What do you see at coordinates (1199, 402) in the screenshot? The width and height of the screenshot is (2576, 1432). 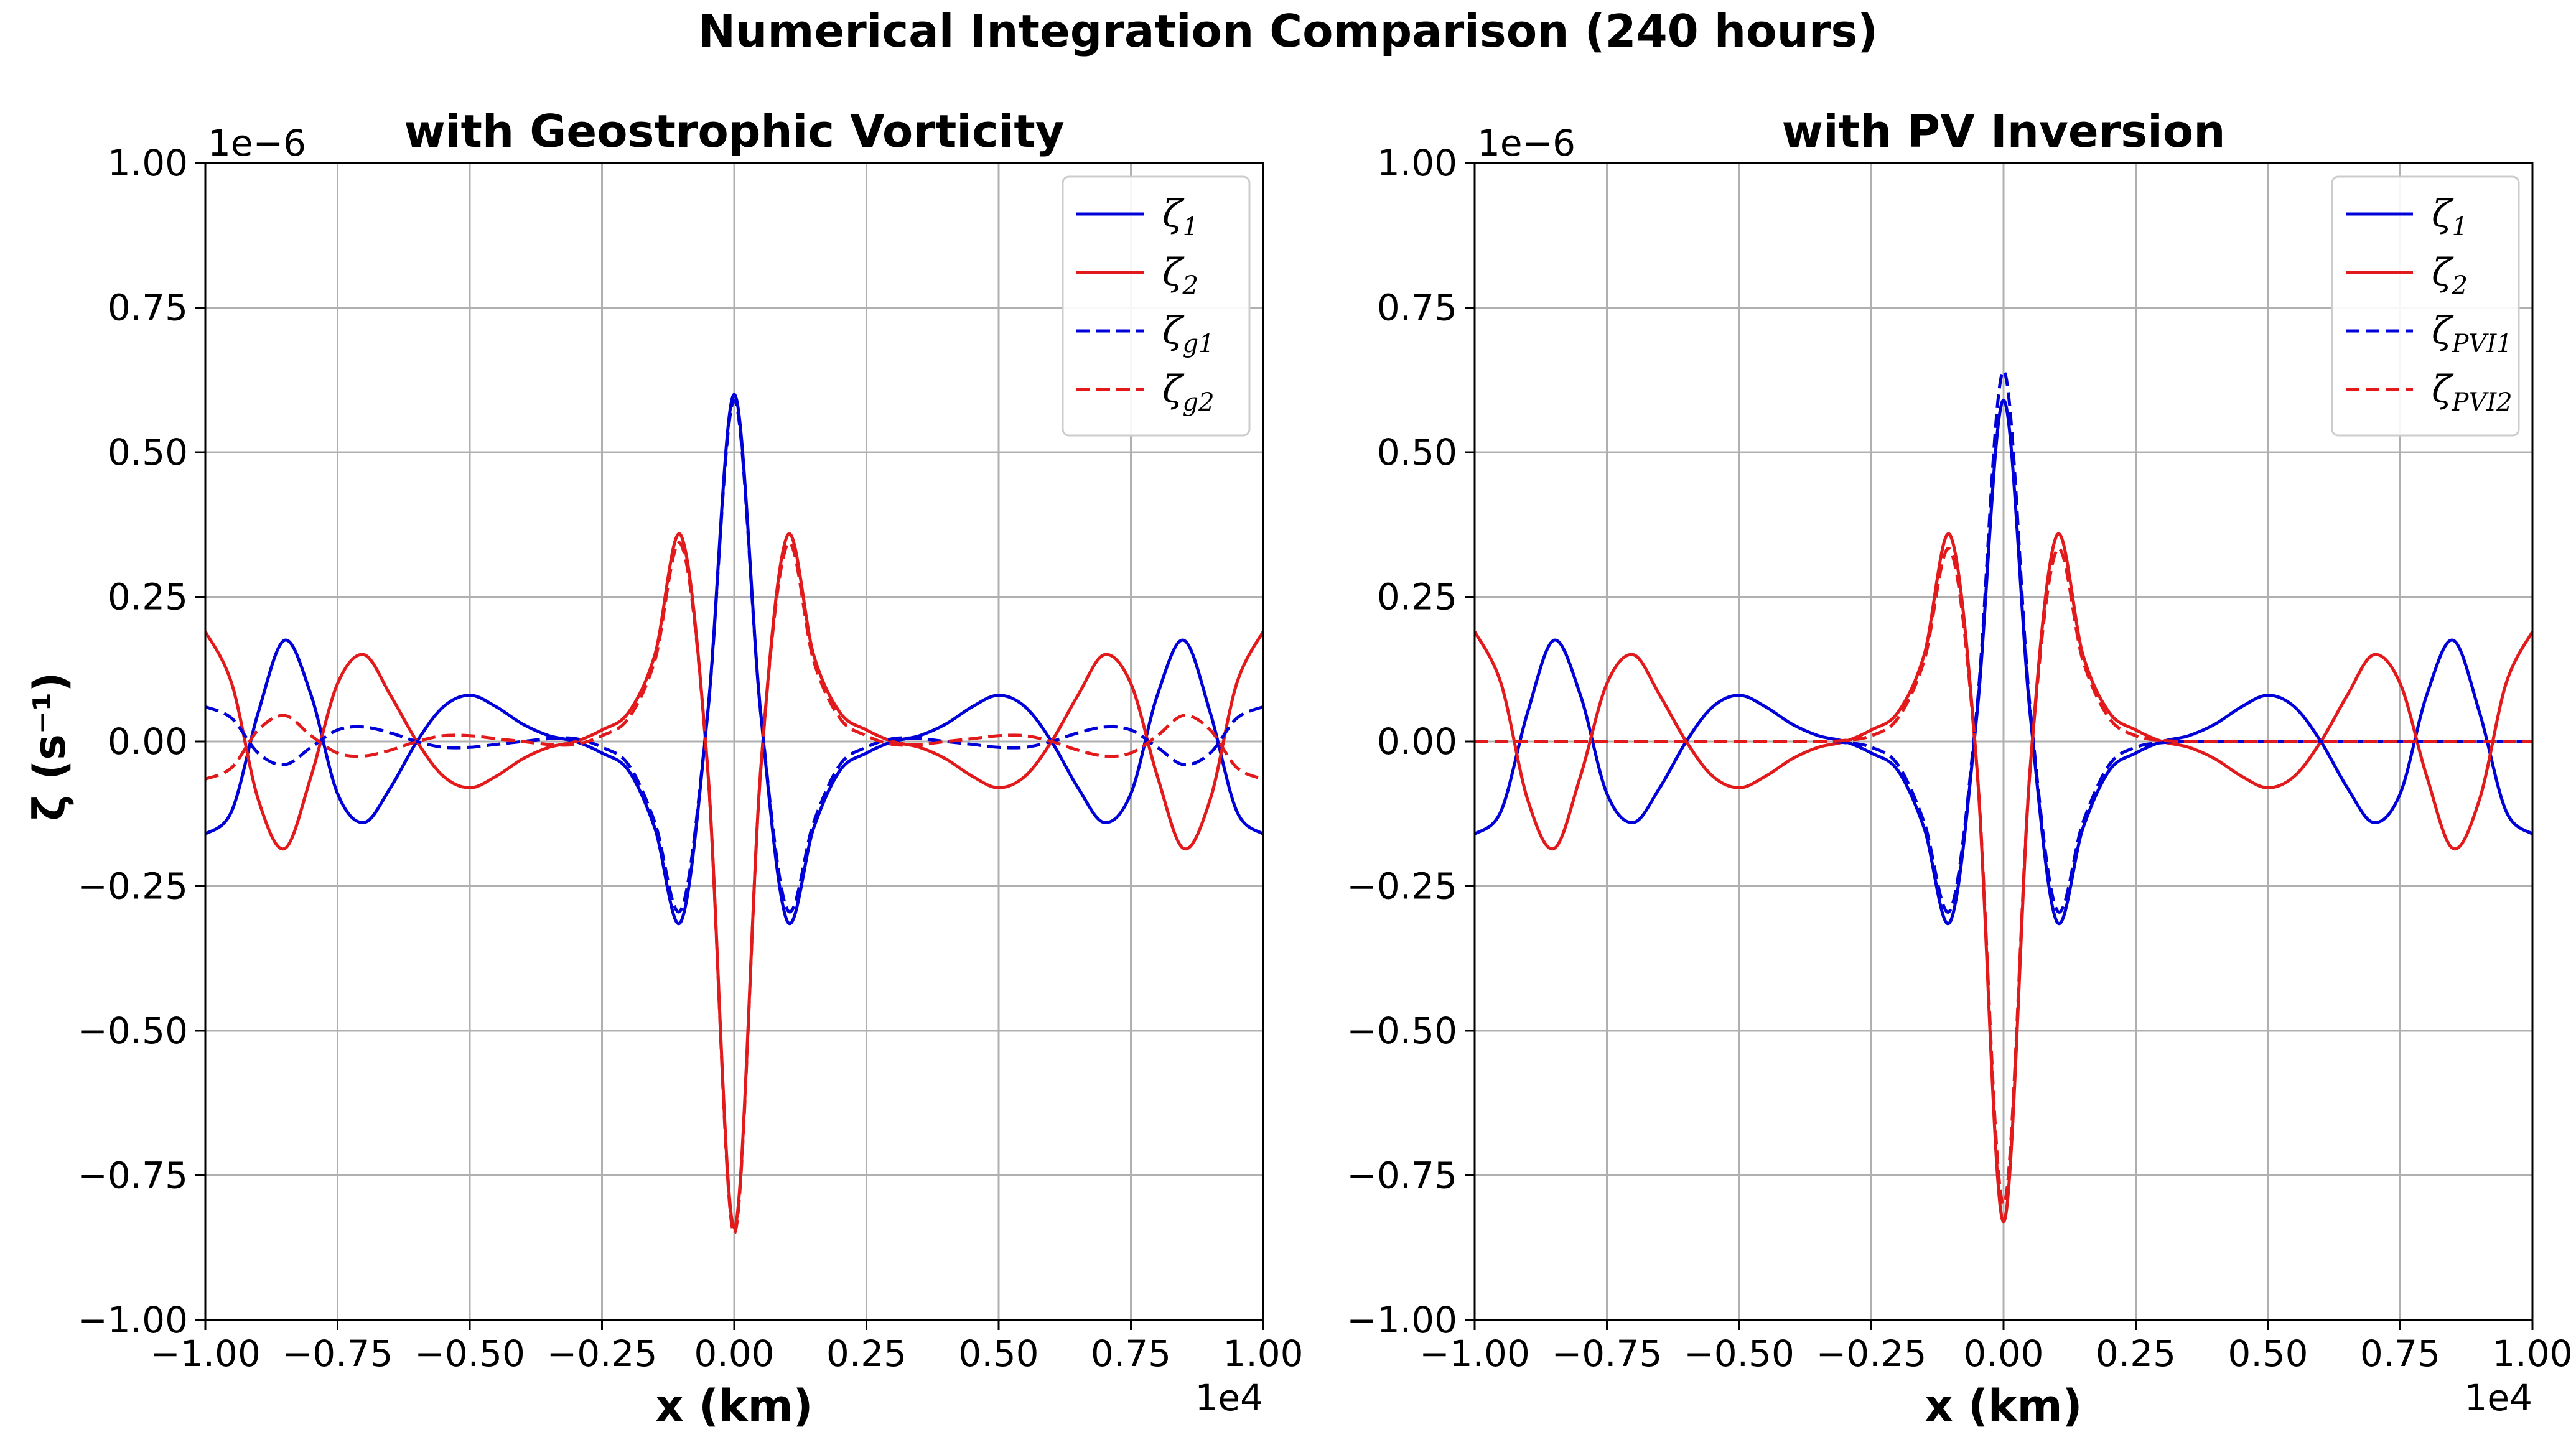 I see `legend-label-subscript: g2` at bounding box center [1199, 402].